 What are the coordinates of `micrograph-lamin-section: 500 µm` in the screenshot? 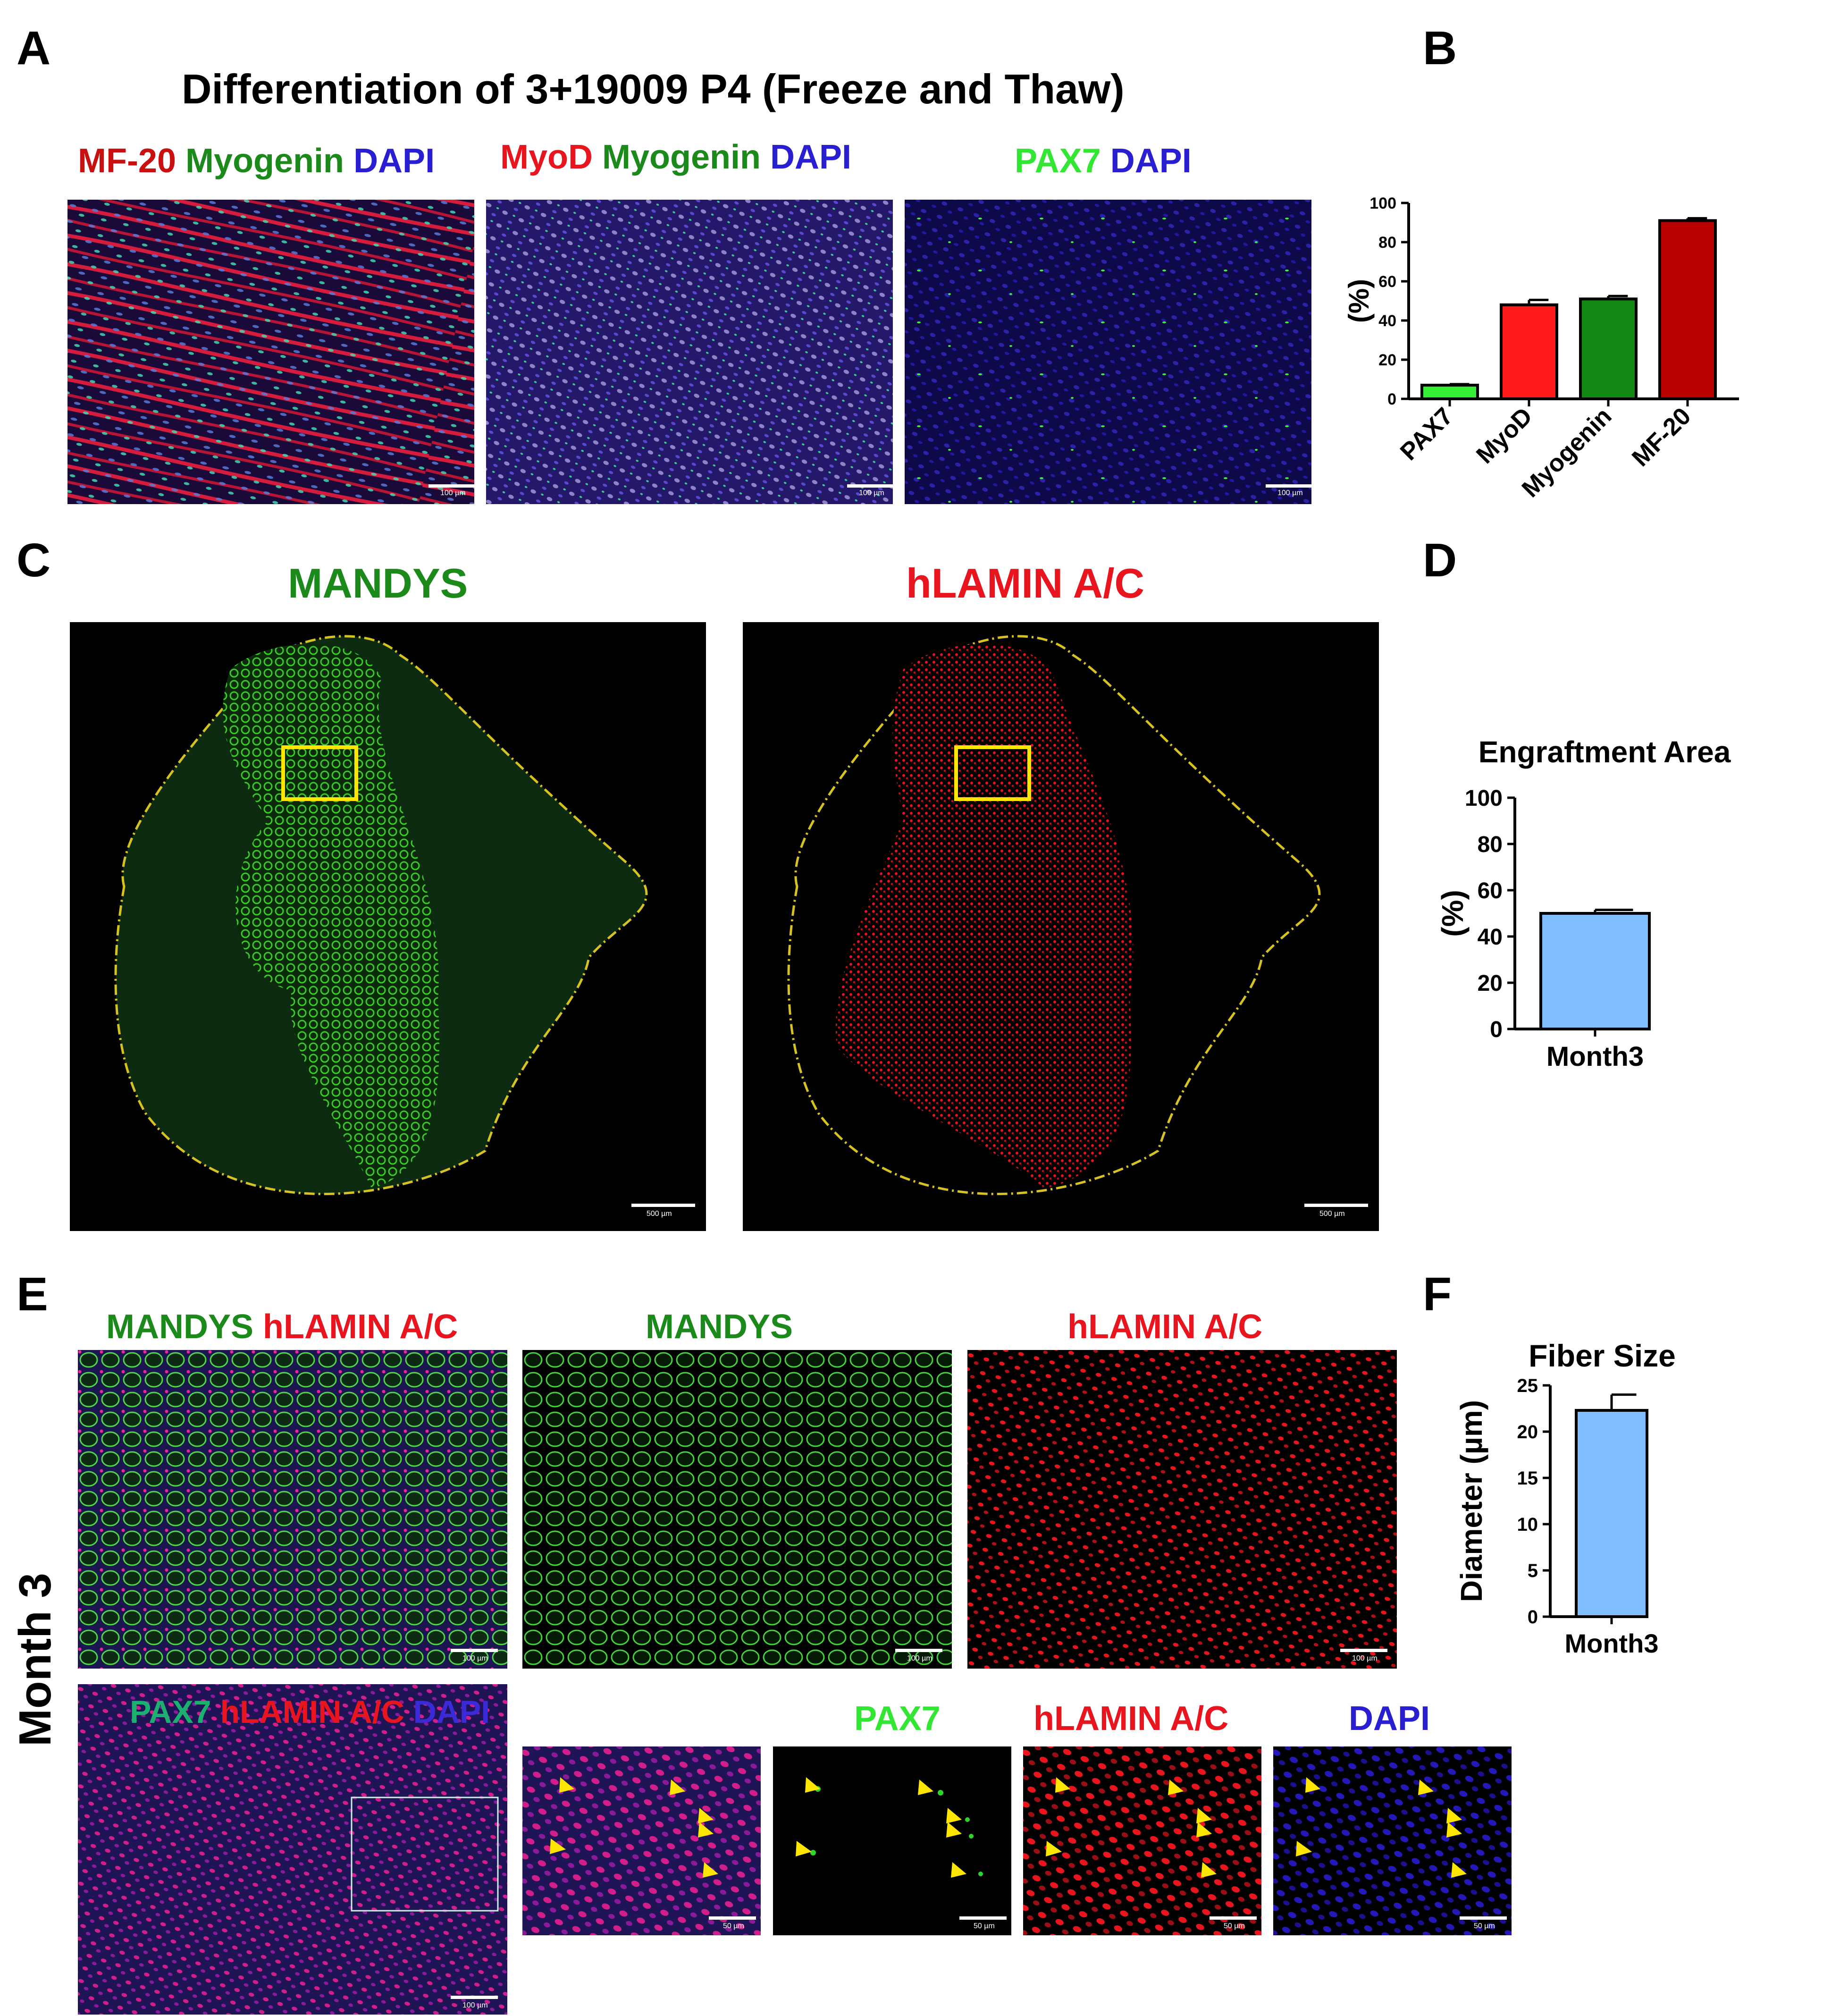 It's located at (1061, 927).